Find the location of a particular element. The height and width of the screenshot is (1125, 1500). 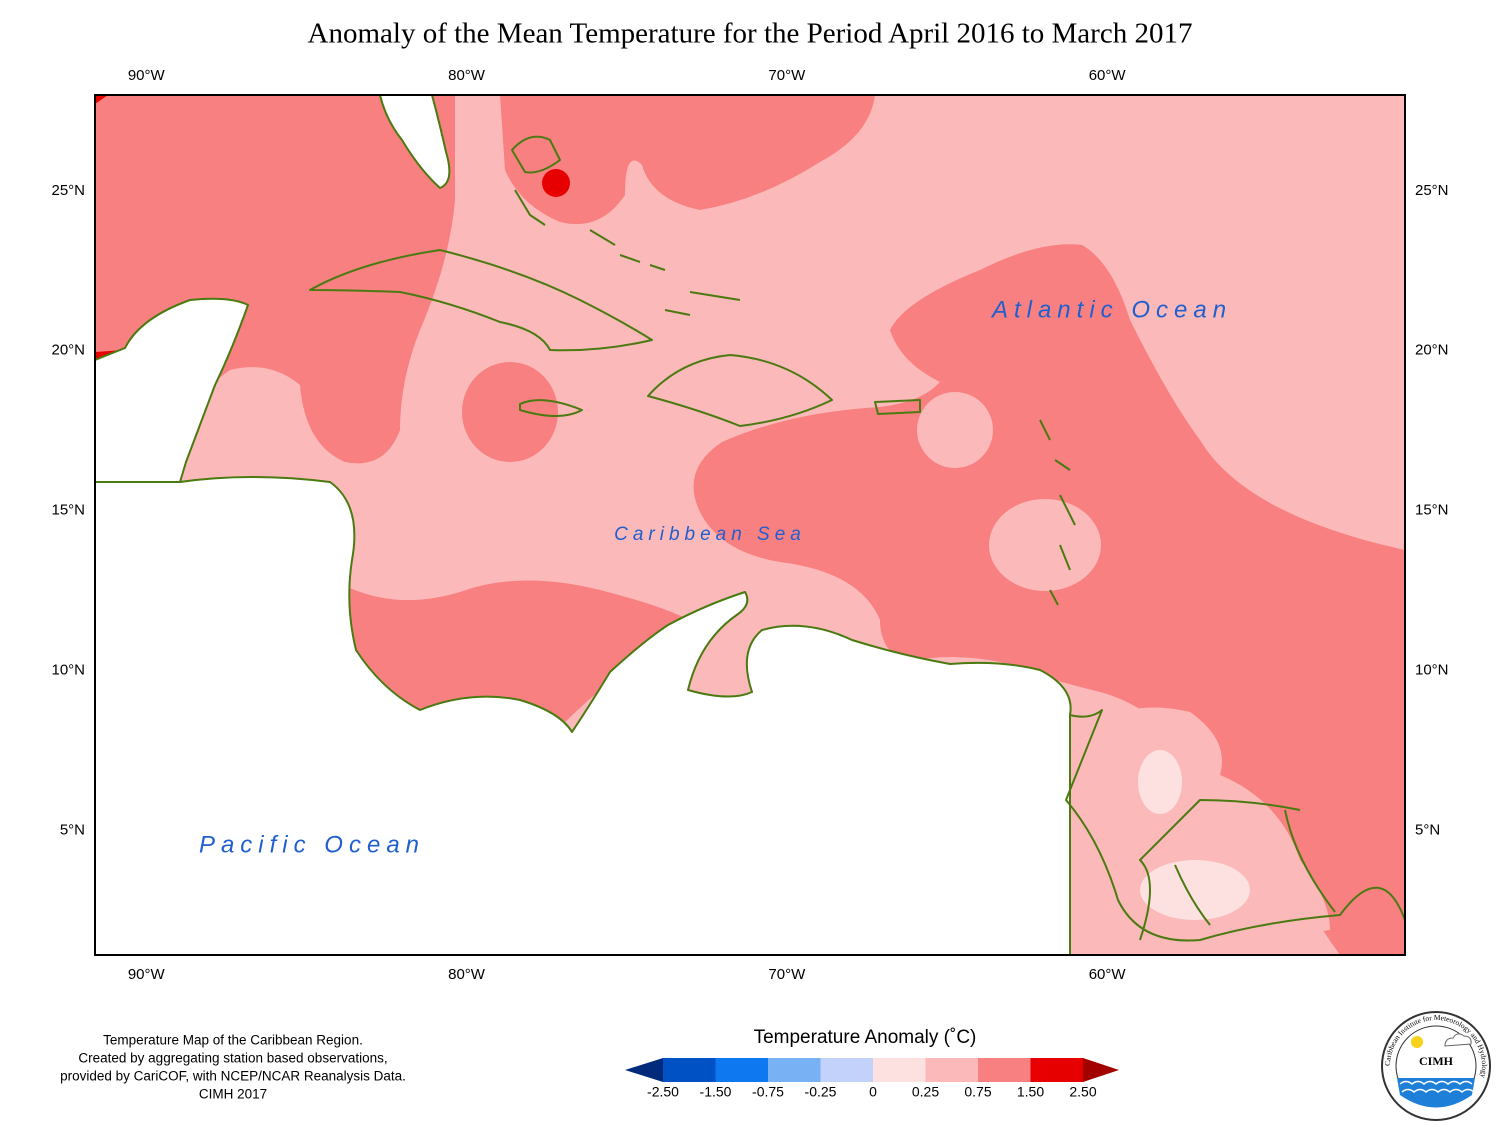

legend-tick-label: 0 is located at coordinates (873, 1092).